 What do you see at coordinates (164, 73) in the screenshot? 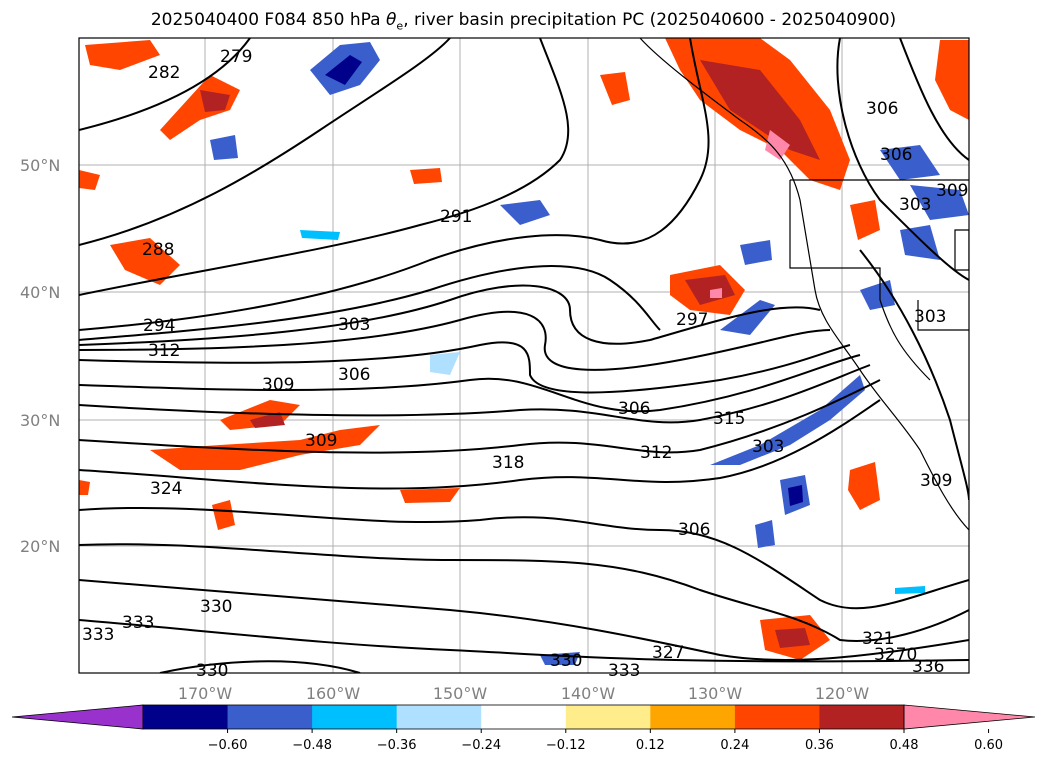
I see `contour-label: 282` at bounding box center [164, 73].